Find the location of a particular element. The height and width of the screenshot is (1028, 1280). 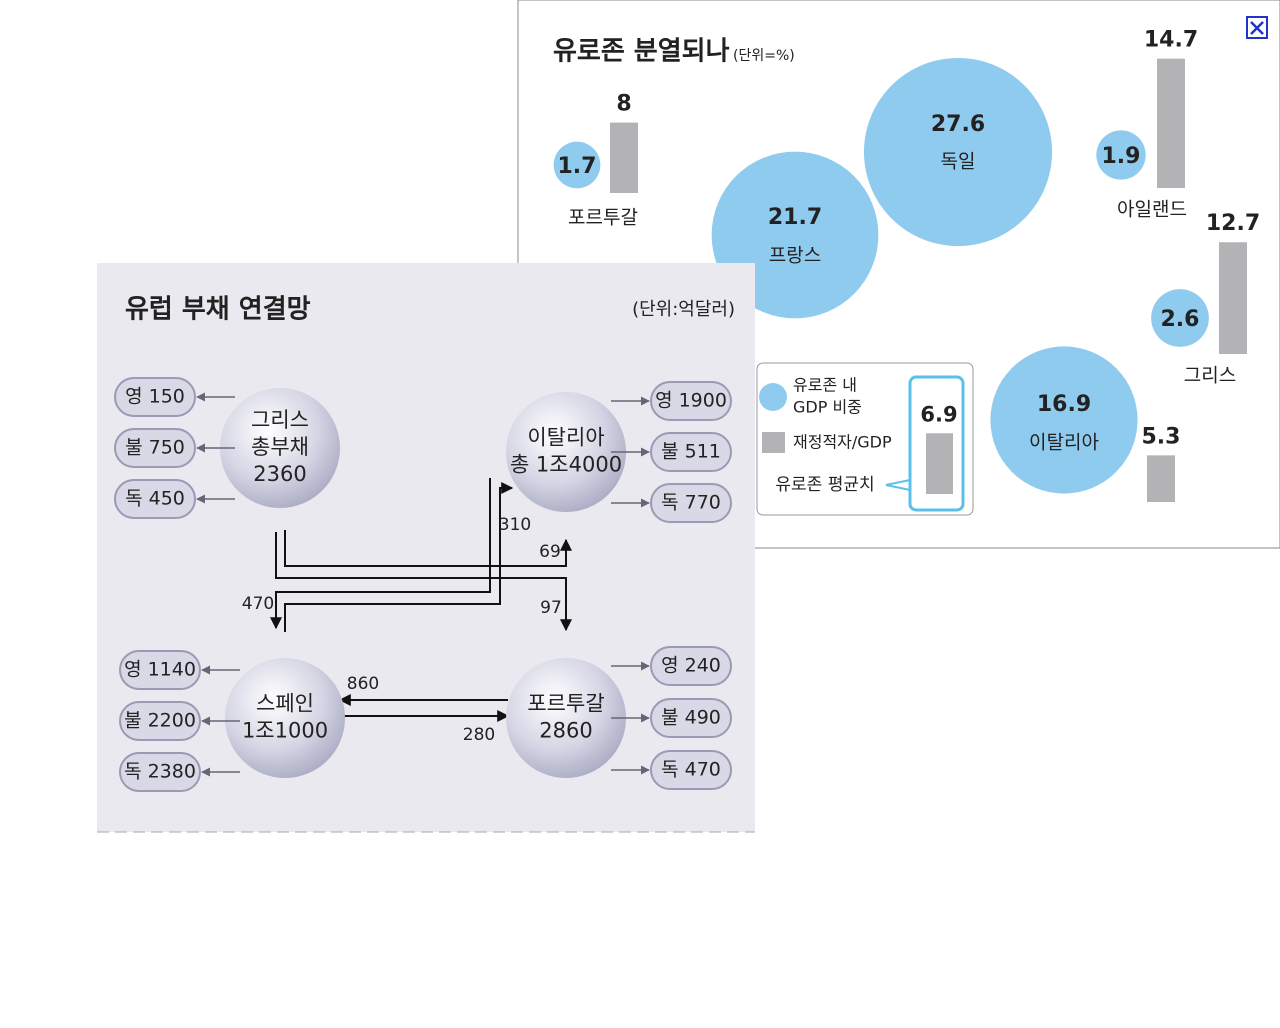

flow-label: 69 is located at coordinates (550, 552).